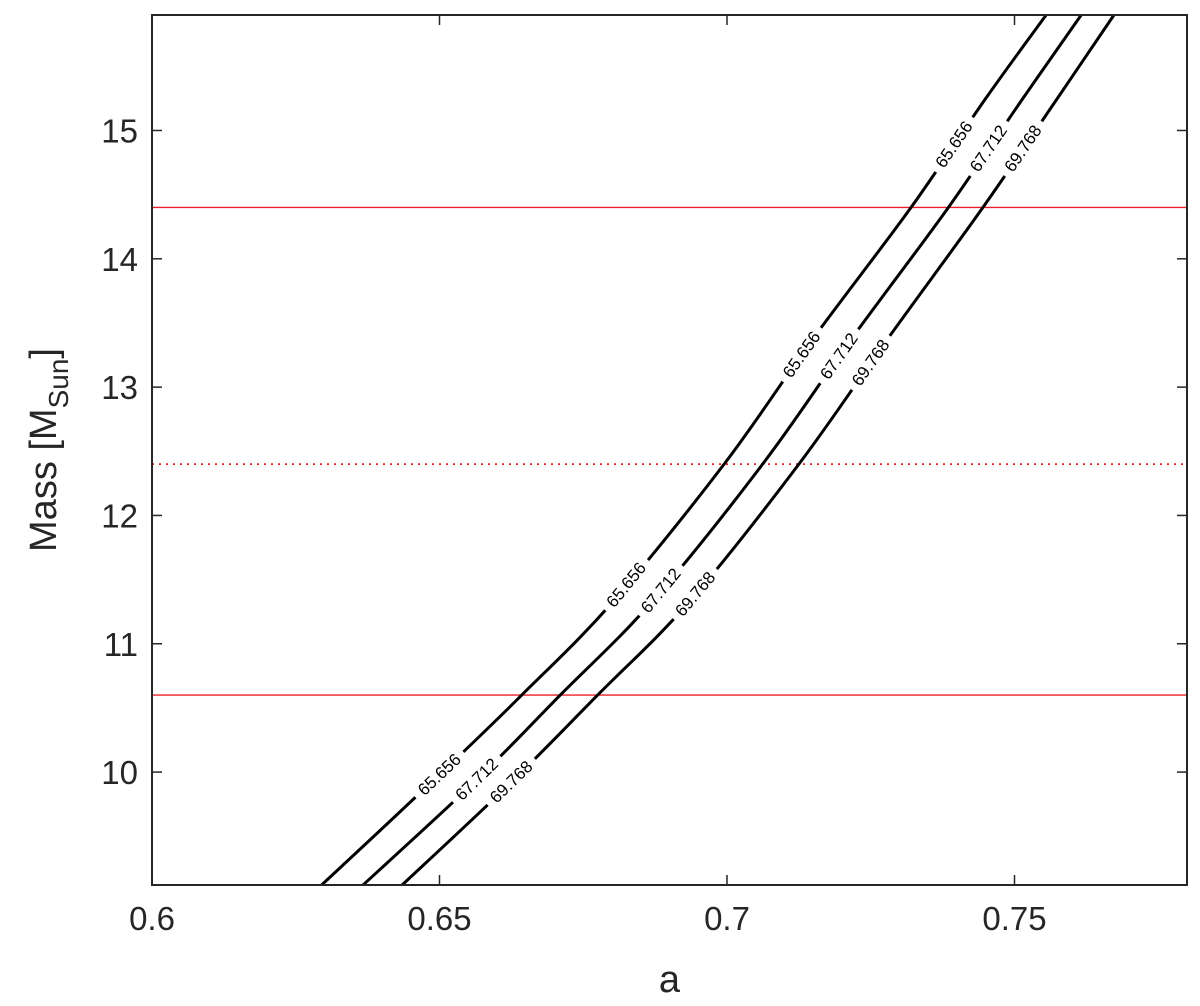 Image resolution: width=1200 pixels, height=1006 pixels. What do you see at coordinates (119, 515) in the screenshot?
I see `y-tick-label-2: 12` at bounding box center [119, 515].